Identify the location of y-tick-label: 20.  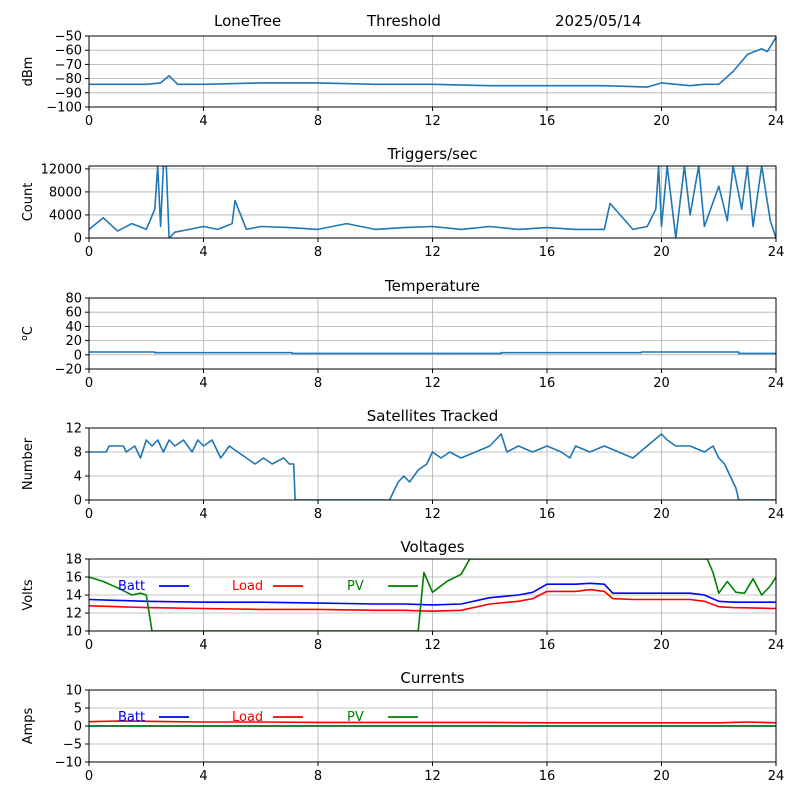
(73, 341).